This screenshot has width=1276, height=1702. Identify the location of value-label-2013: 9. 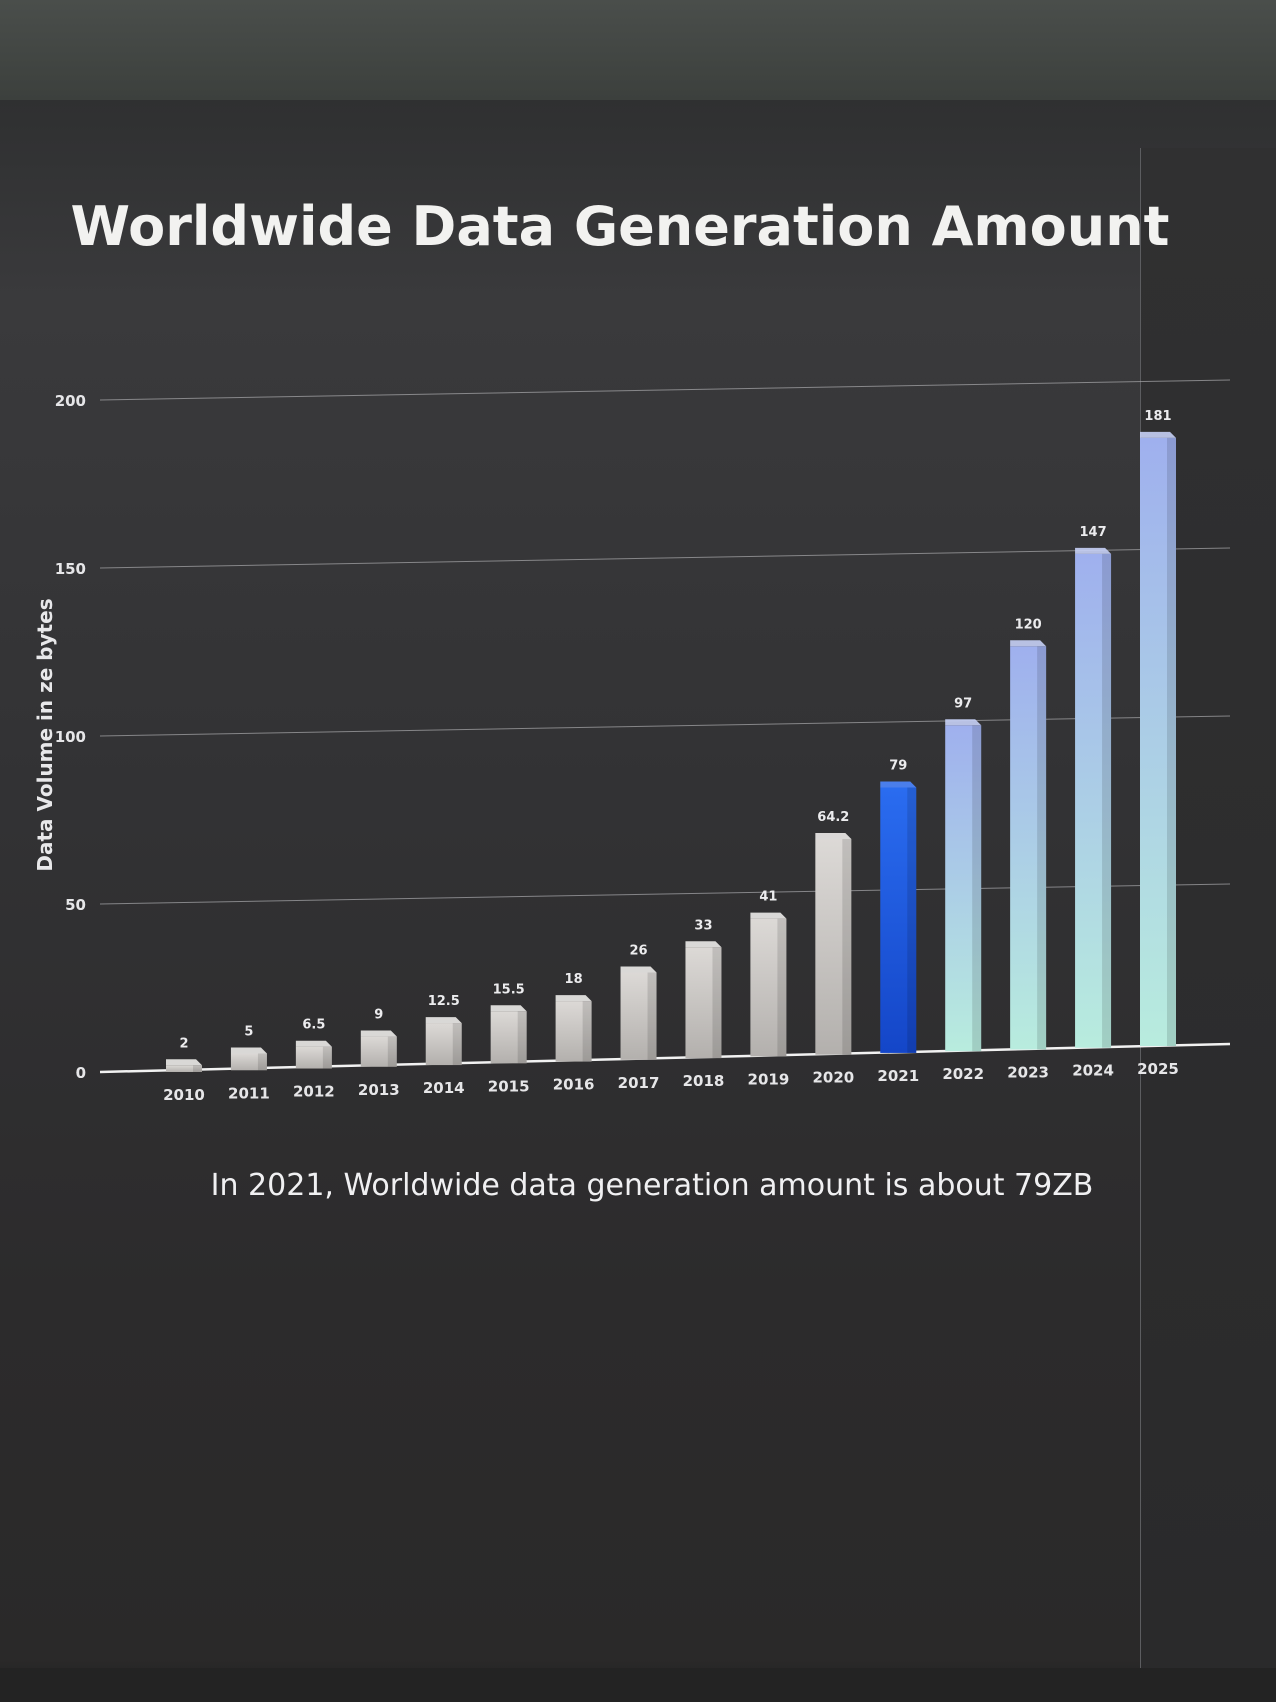
(378, 1015).